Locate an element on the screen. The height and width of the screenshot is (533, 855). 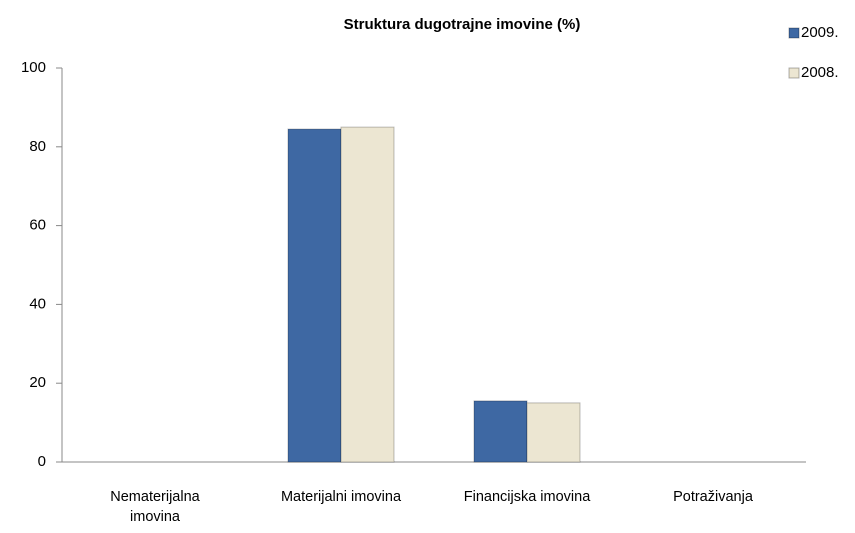
x-tick-label: Financijska imovina is located at coordinates (527, 497).